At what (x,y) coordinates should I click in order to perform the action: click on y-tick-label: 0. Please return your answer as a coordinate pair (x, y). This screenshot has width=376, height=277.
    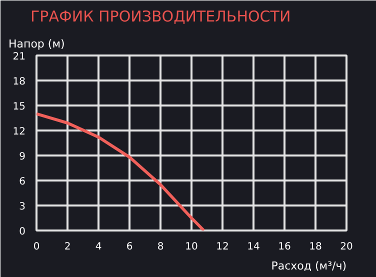
    Looking at the image, I should click on (22, 232).